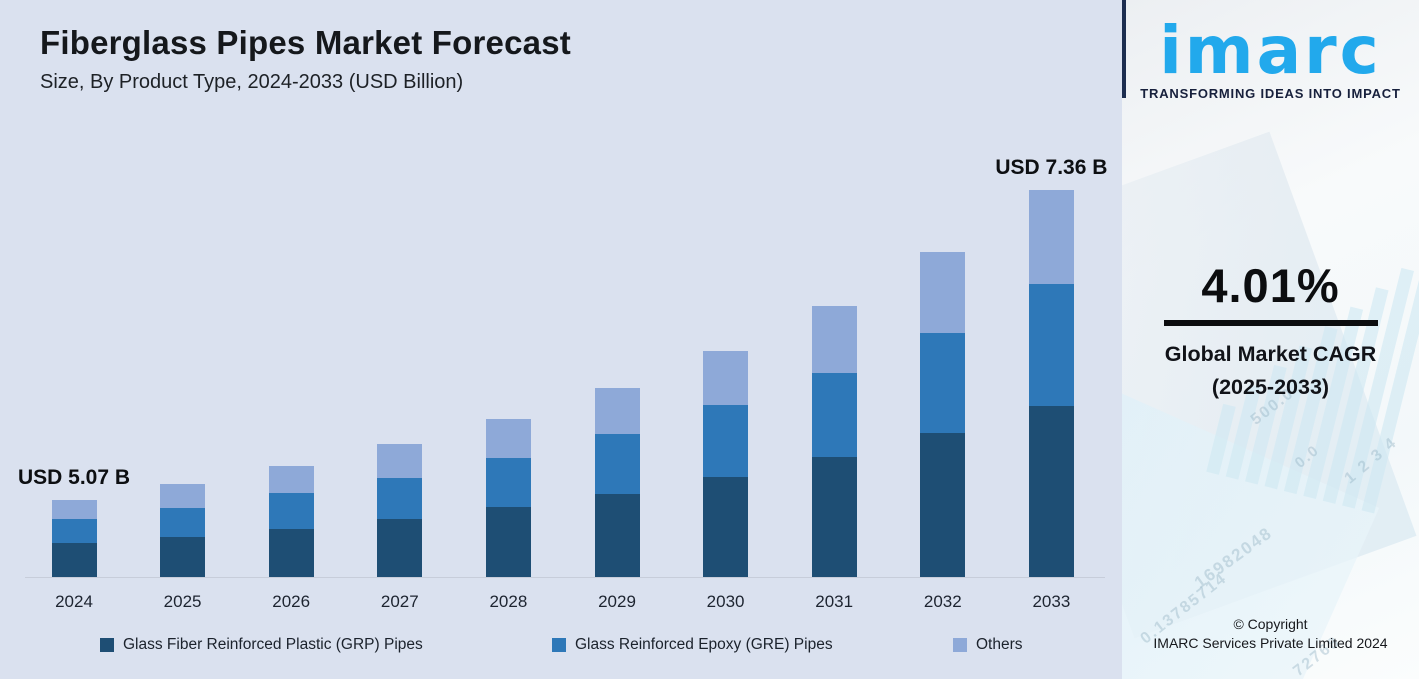  What do you see at coordinates (704, 644) in the screenshot?
I see `legend-label: Glass Reinforced Epoxy (GRE) Pipes` at bounding box center [704, 644].